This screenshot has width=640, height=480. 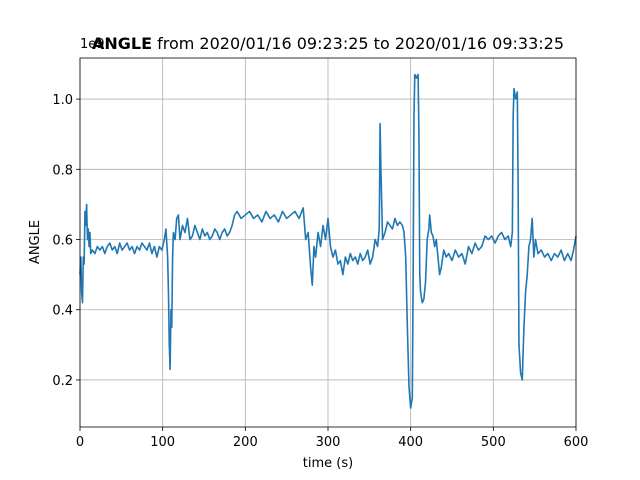 I want to click on x-tick-label: 200, so click(x=245, y=442).